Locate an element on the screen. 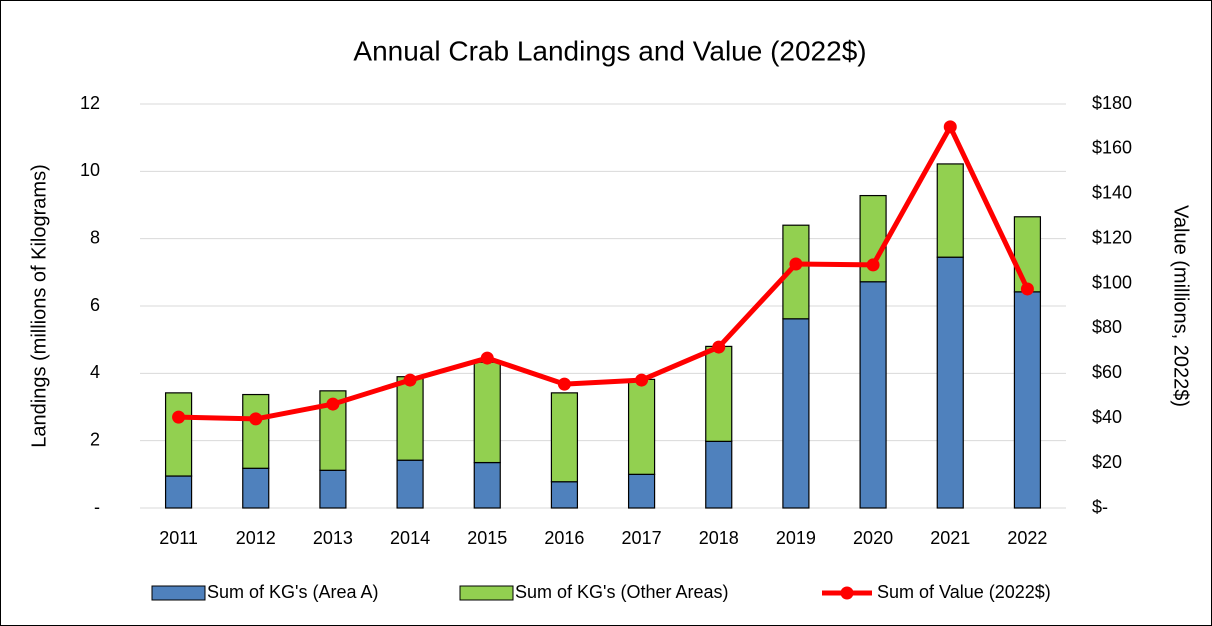 This screenshot has height=626, width=1212. y2-tick-label: $180 is located at coordinates (1112, 103).